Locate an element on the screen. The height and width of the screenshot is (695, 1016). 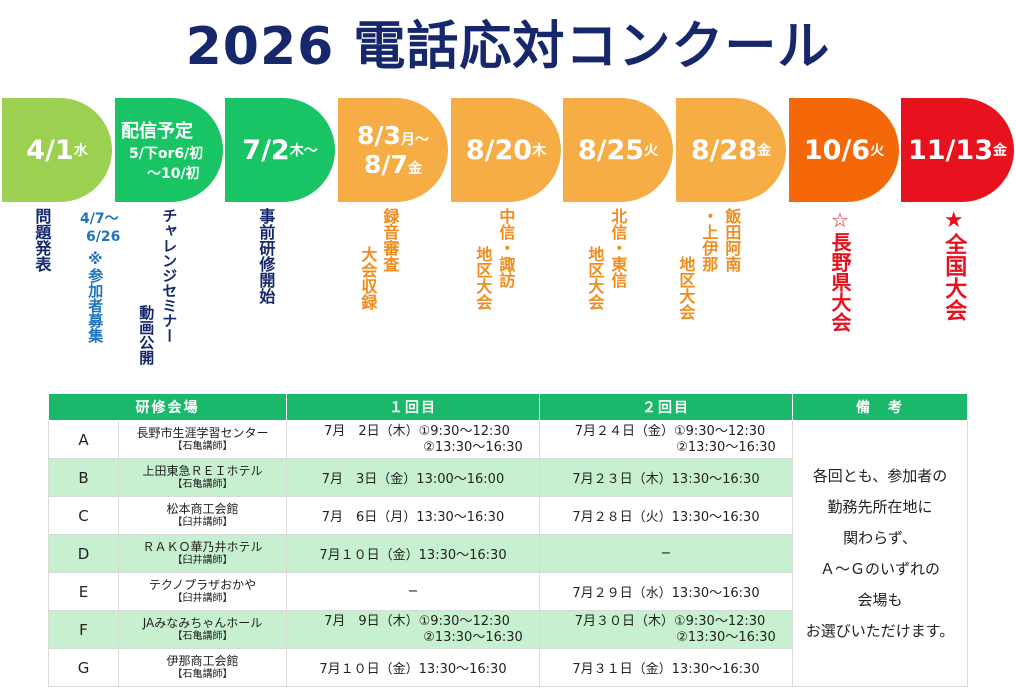
timeline-step-nov13: 11/13 金 is located at coordinates (957, 150).